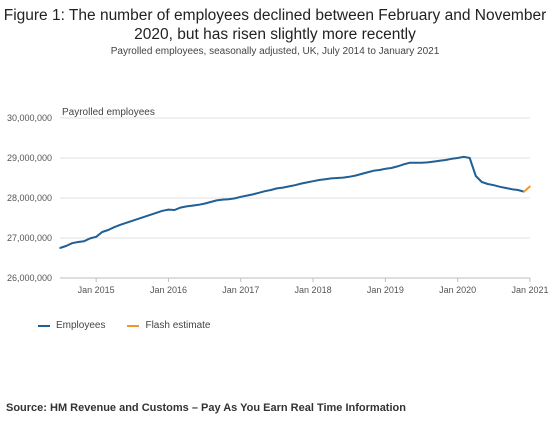  I want to click on legend-swatch-employees, so click(44, 325).